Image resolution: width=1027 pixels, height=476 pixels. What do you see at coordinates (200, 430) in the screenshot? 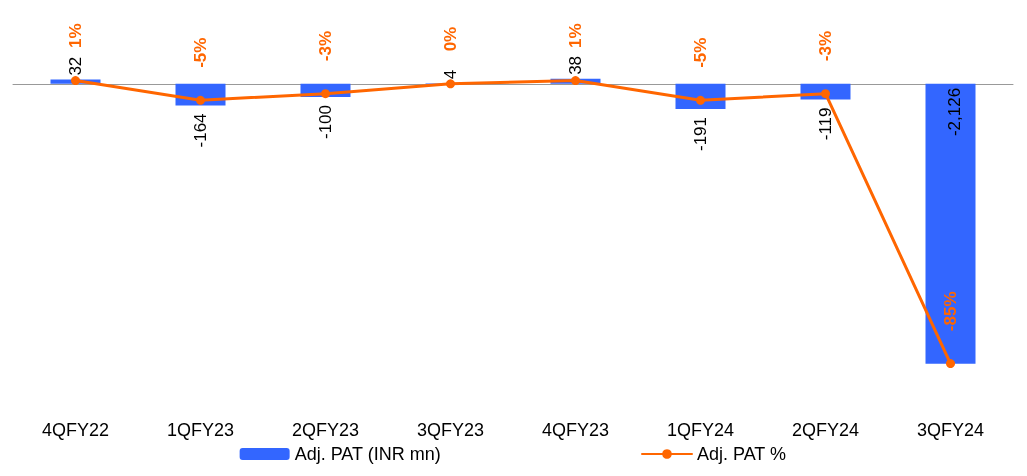
I see `x-tick-label: 1QFY23` at bounding box center [200, 430].